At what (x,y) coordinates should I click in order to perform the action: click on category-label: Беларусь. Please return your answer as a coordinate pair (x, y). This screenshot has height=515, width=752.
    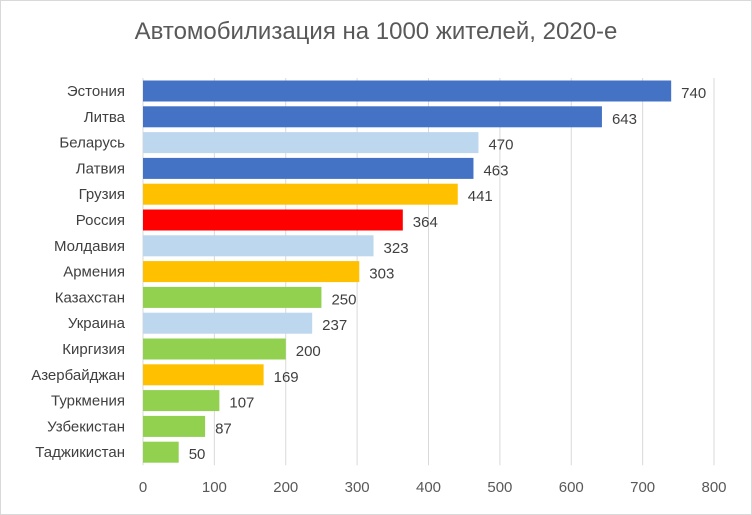
    Looking at the image, I should click on (92, 143).